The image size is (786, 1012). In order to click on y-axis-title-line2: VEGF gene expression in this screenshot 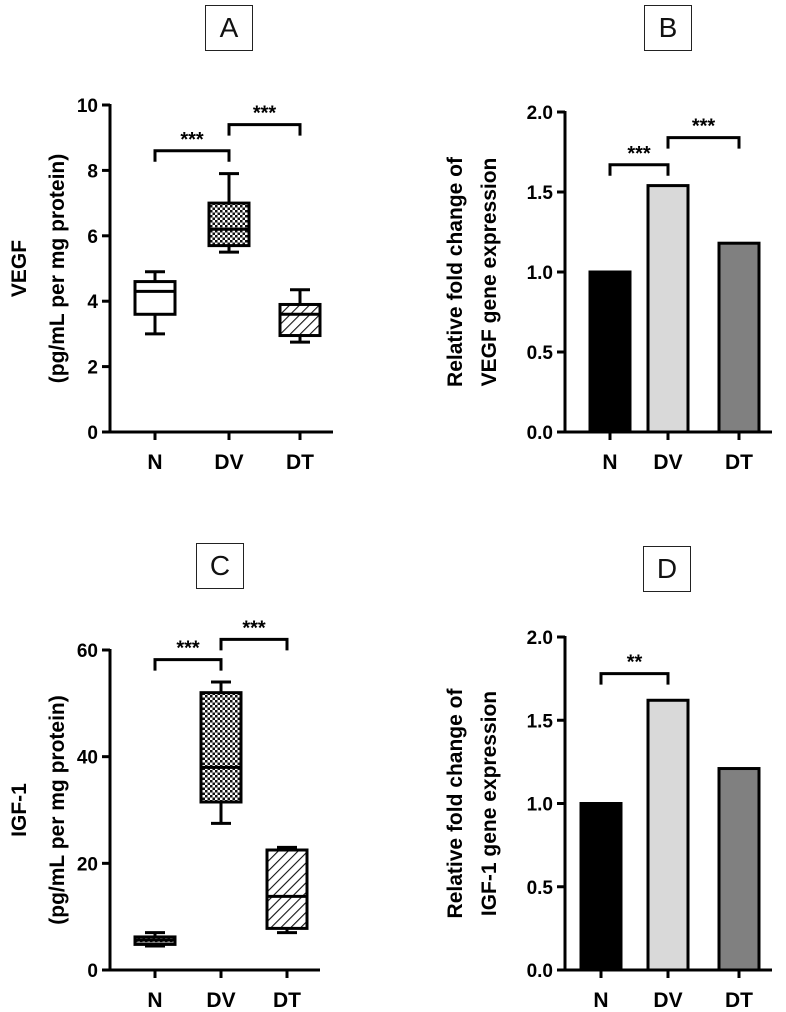, I will do `click(489, 272)`.